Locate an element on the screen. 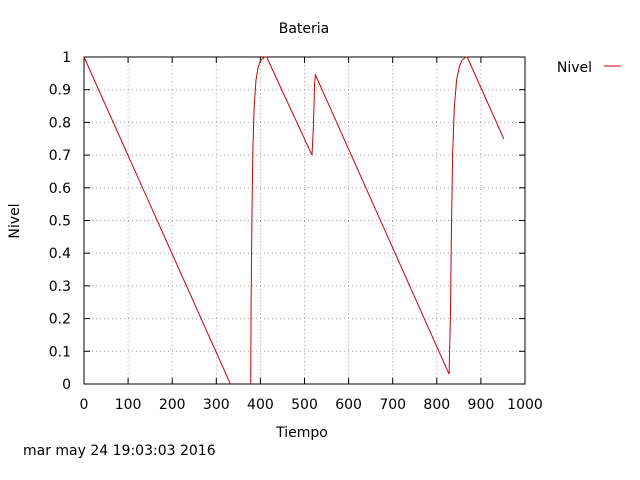  y-tick-label: 0.5 is located at coordinates (60, 222).